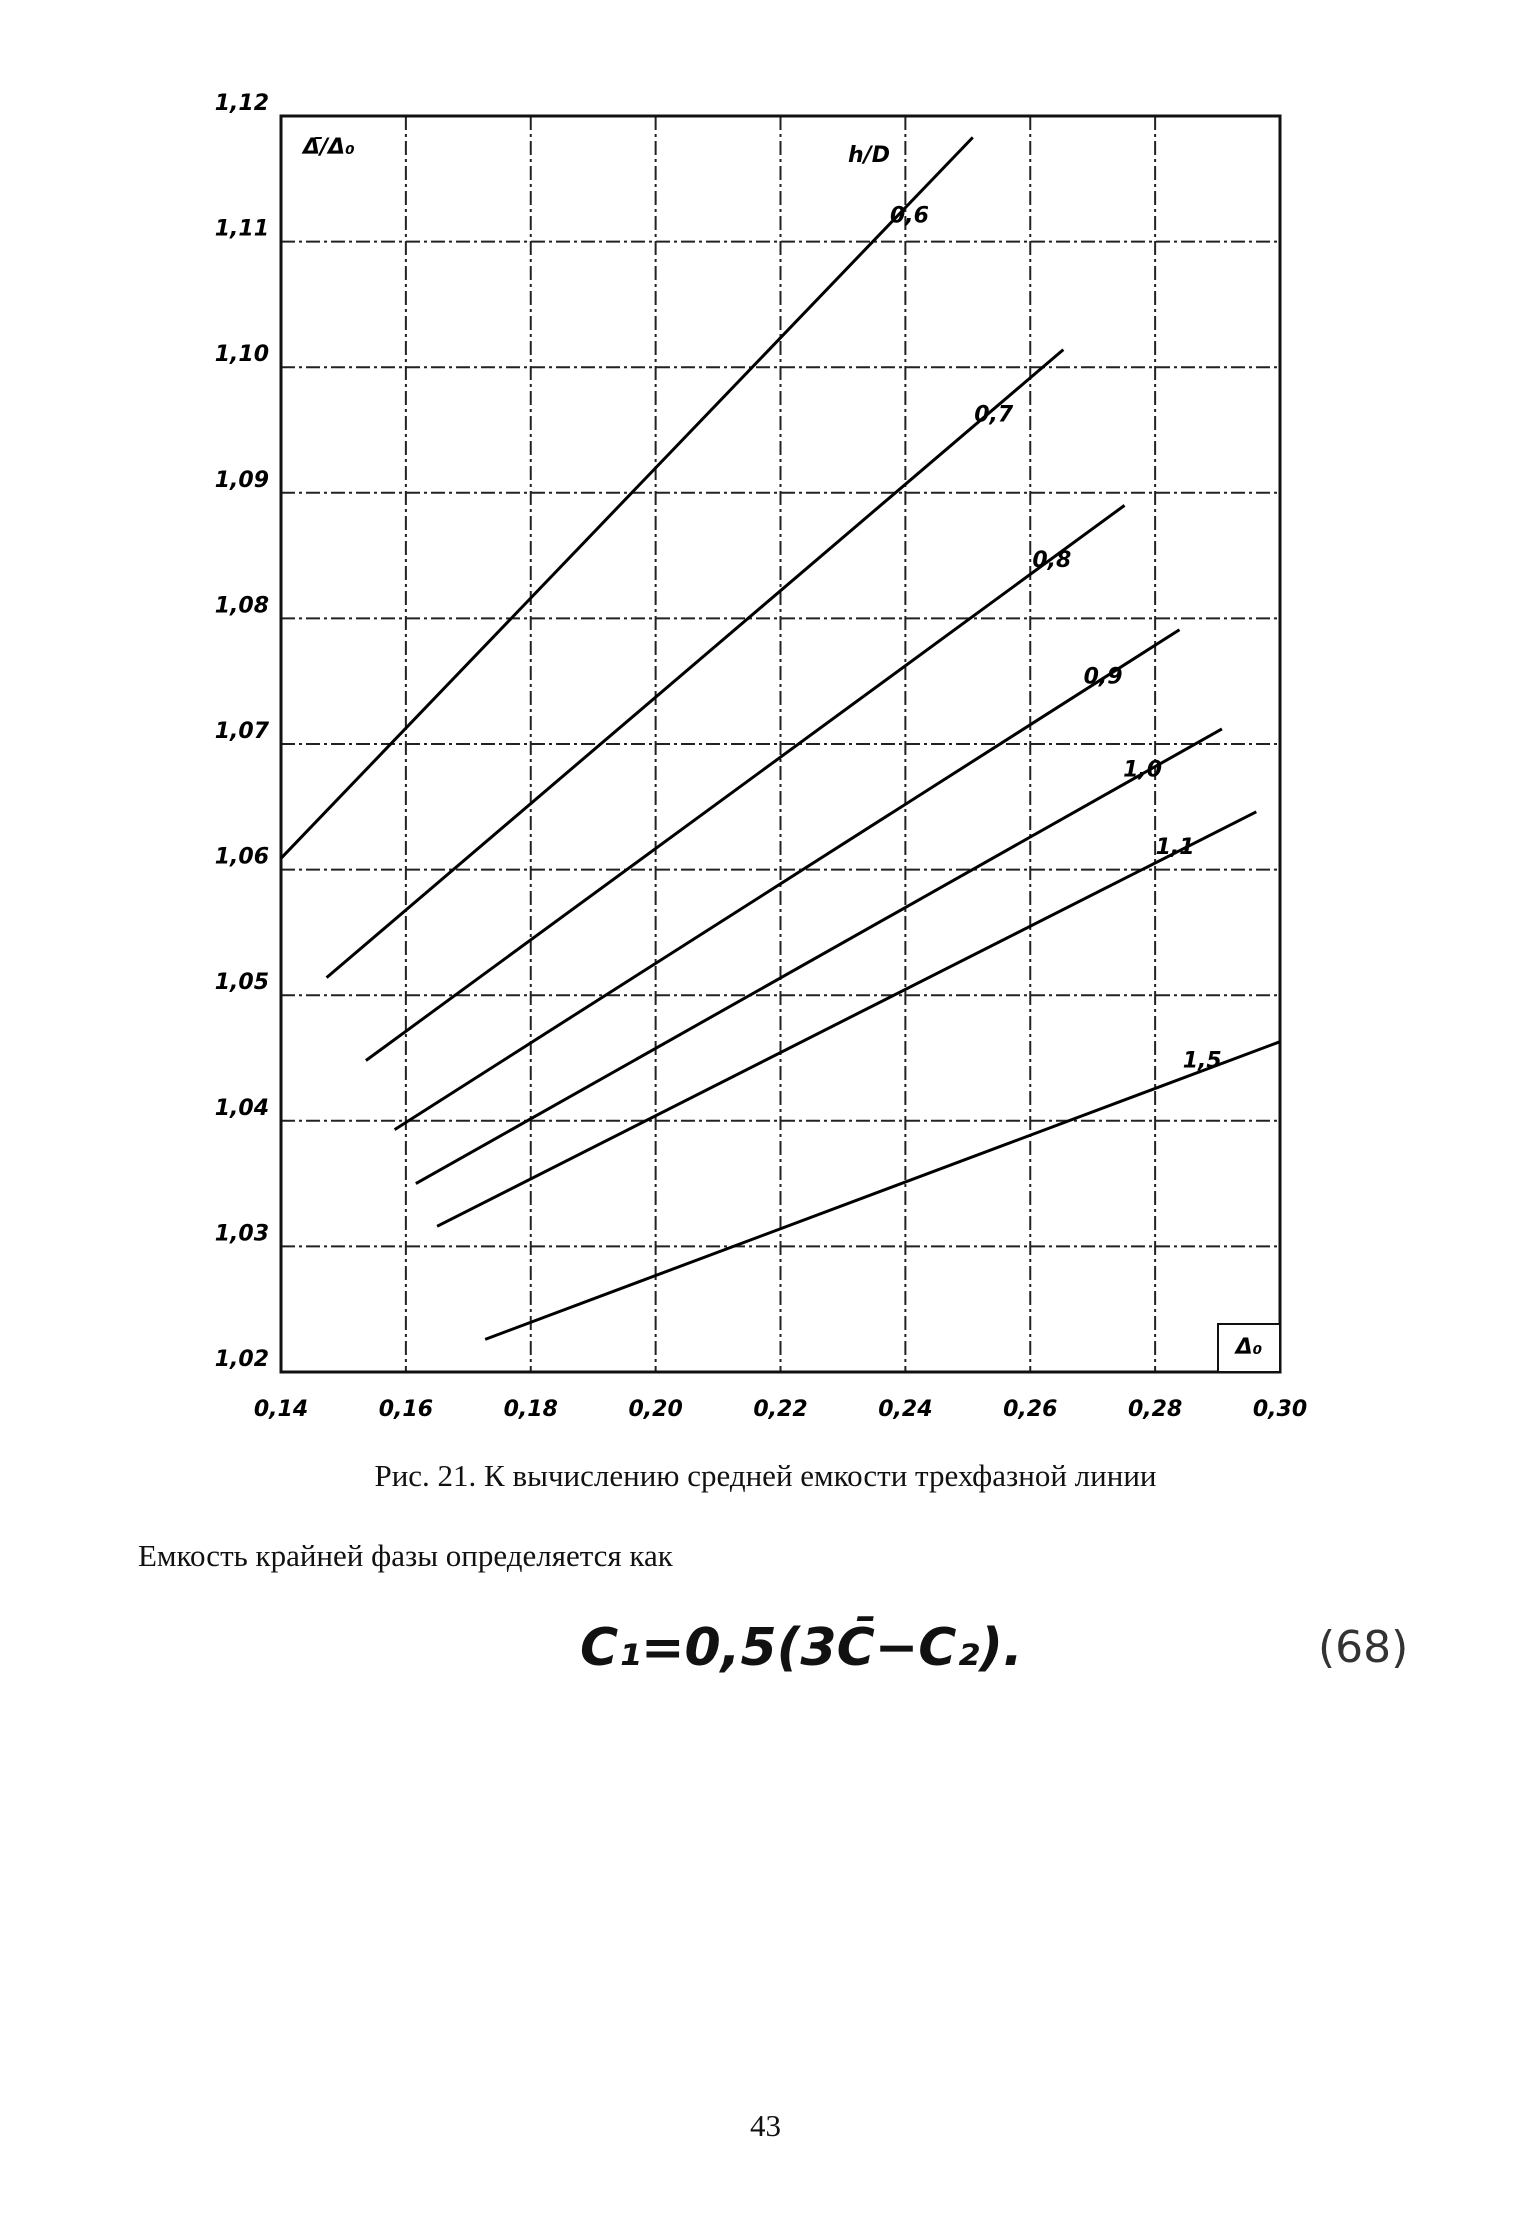 The width and height of the screenshot is (1531, 2223). I want to click on x-tick-label: 0,24, so click(905, 1408).